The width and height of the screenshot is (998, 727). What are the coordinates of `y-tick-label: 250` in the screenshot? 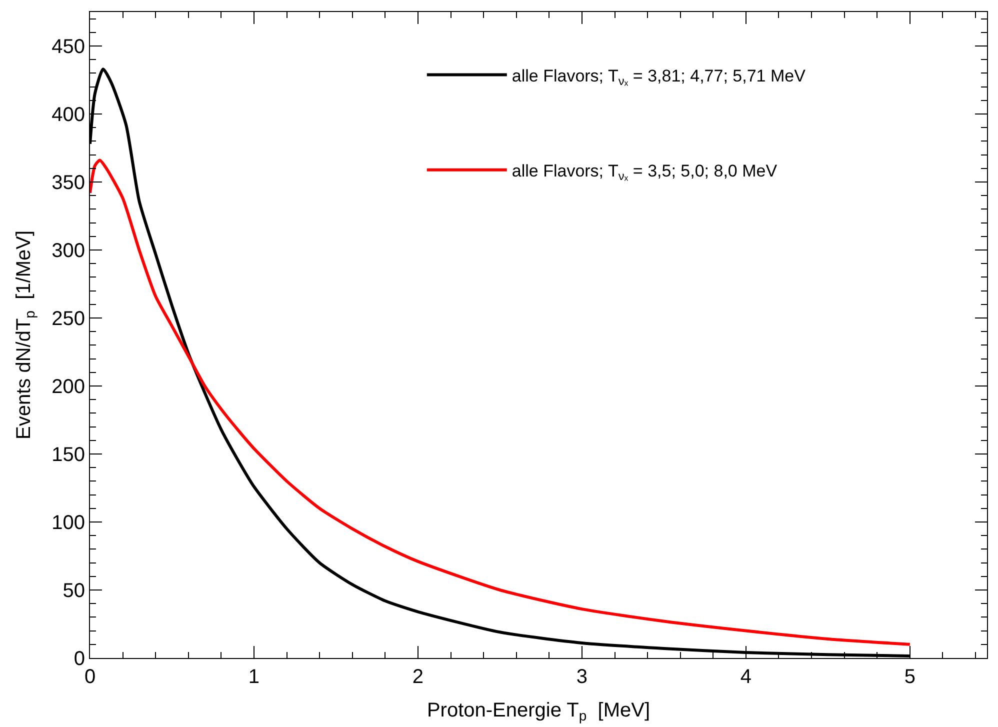 It's located at (68, 319).